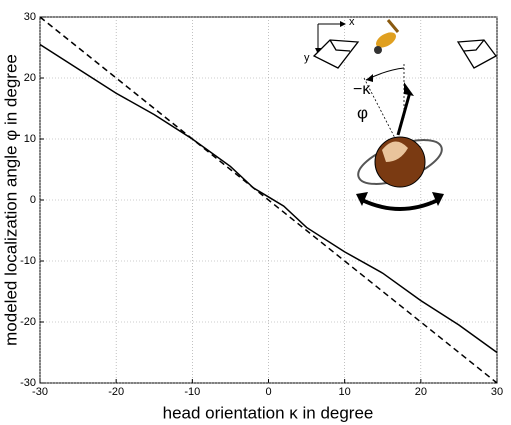 The image size is (511, 425). Describe the element at coordinates (30, 17) in the screenshot. I see `y-tick-label: 30` at that location.